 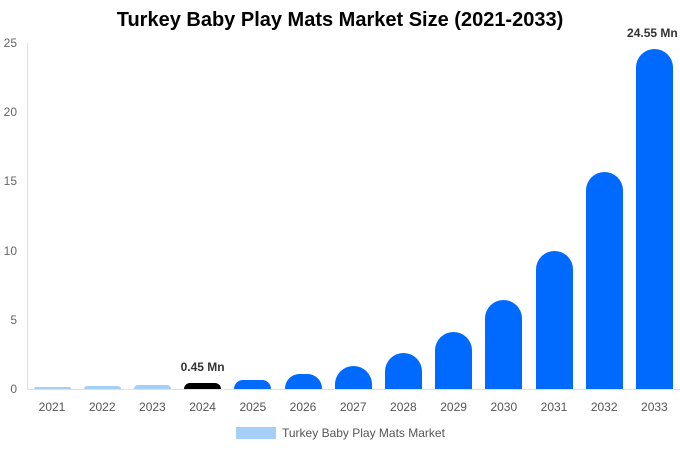 What do you see at coordinates (10, 112) in the screenshot?
I see `y-tick-label: 20` at bounding box center [10, 112].